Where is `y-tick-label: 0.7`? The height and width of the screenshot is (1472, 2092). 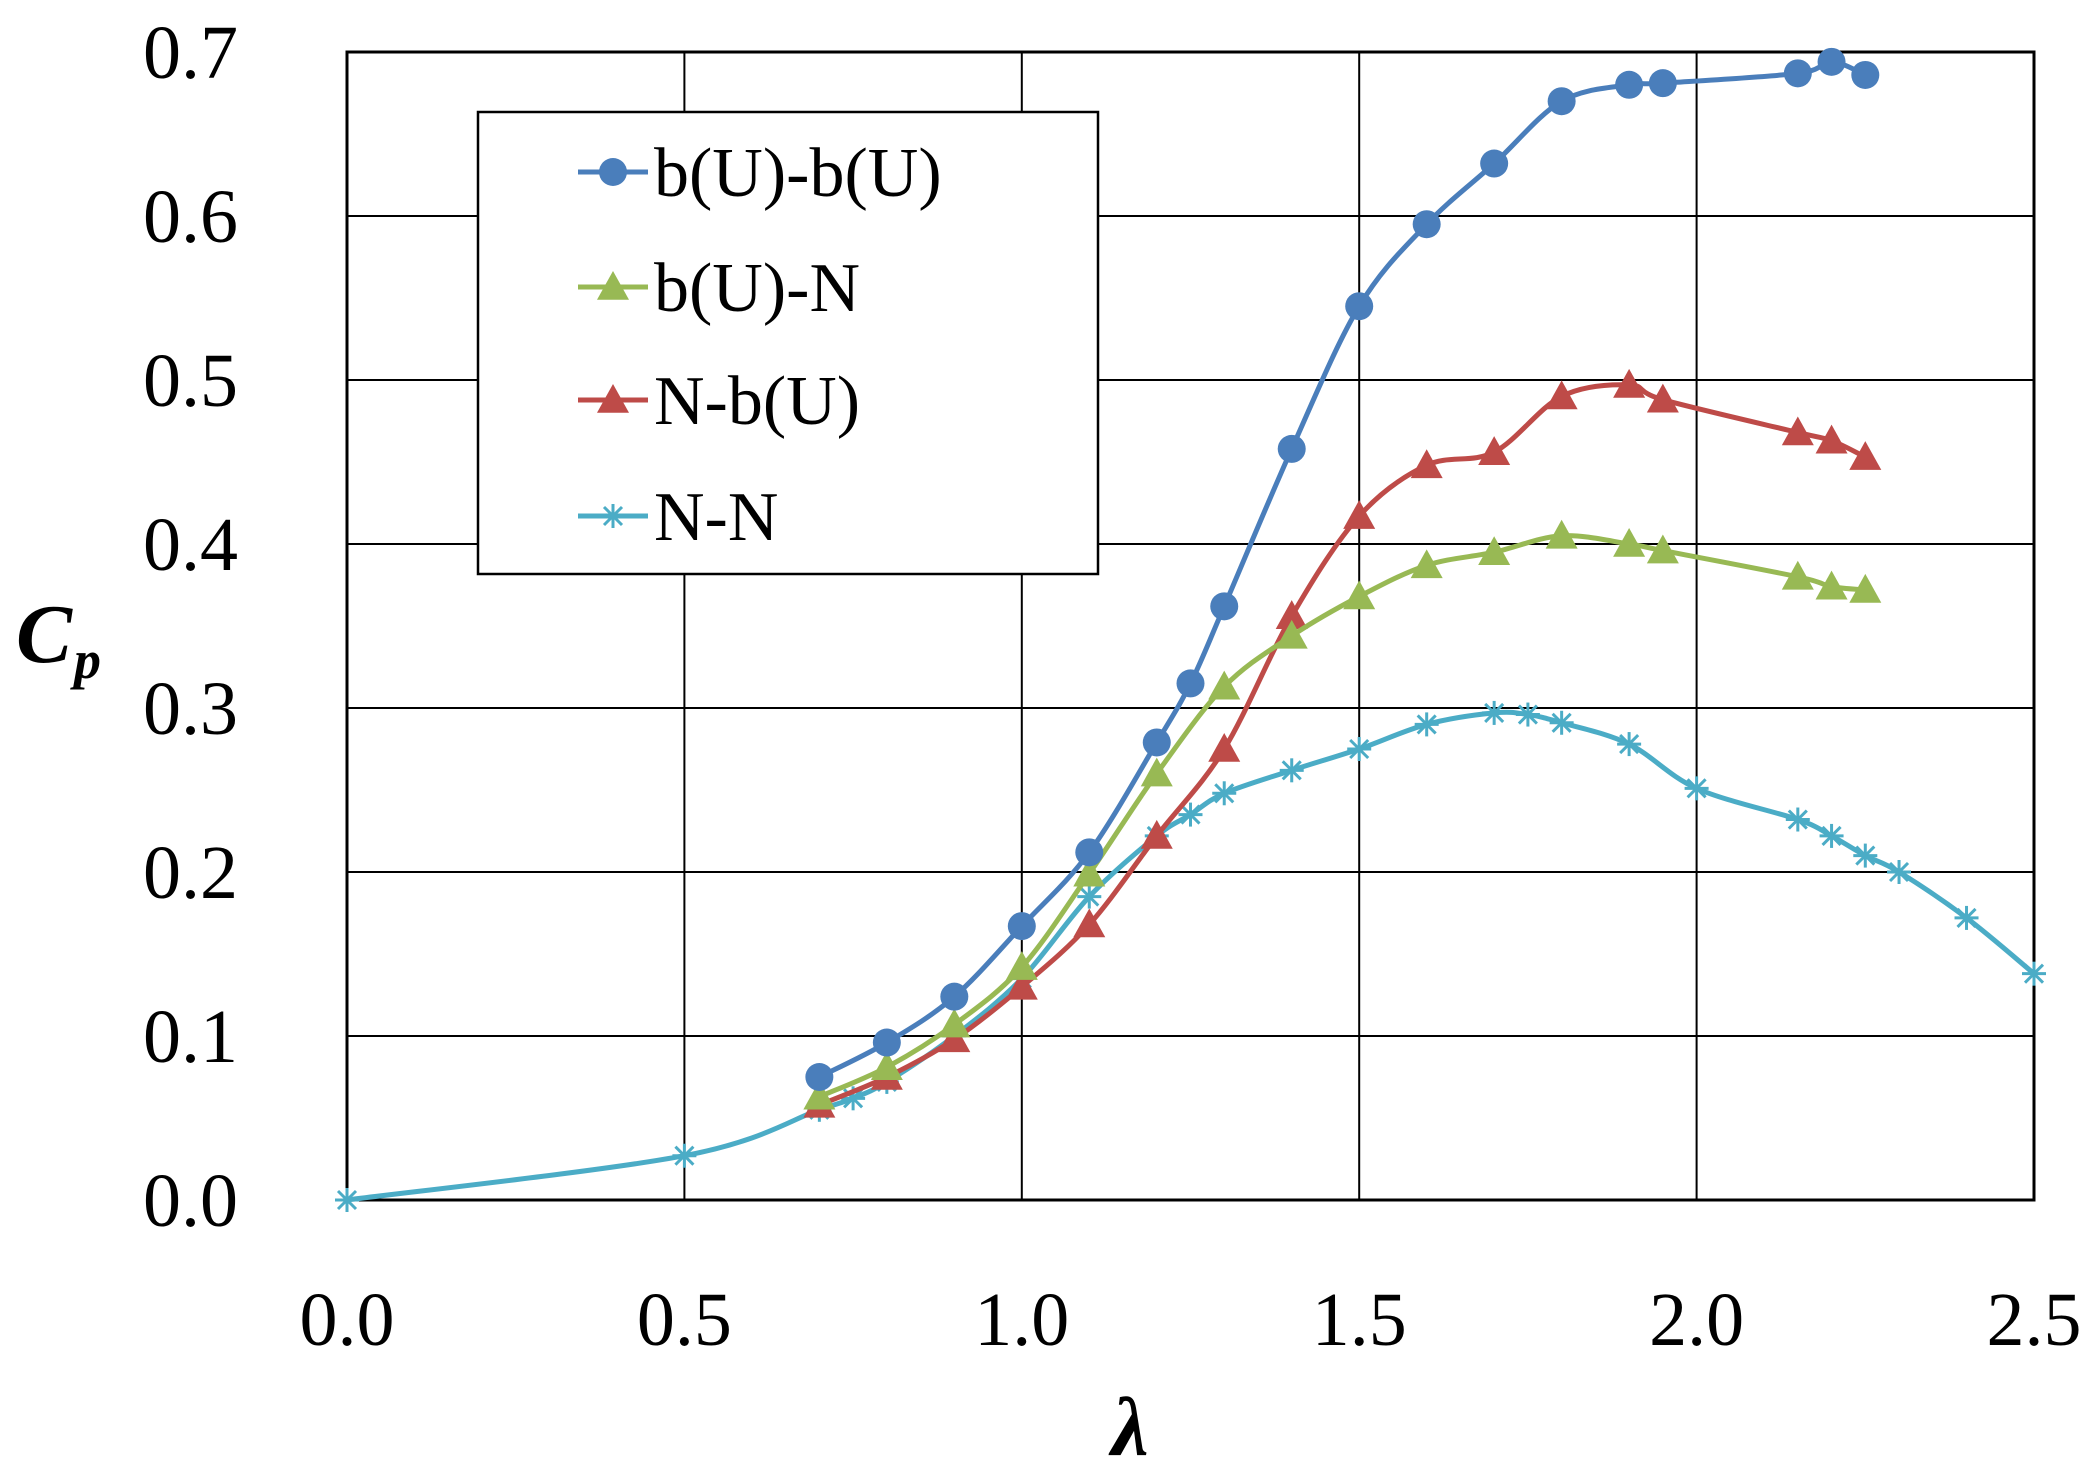 y-tick-label: 0.7 is located at coordinates (190, 53).